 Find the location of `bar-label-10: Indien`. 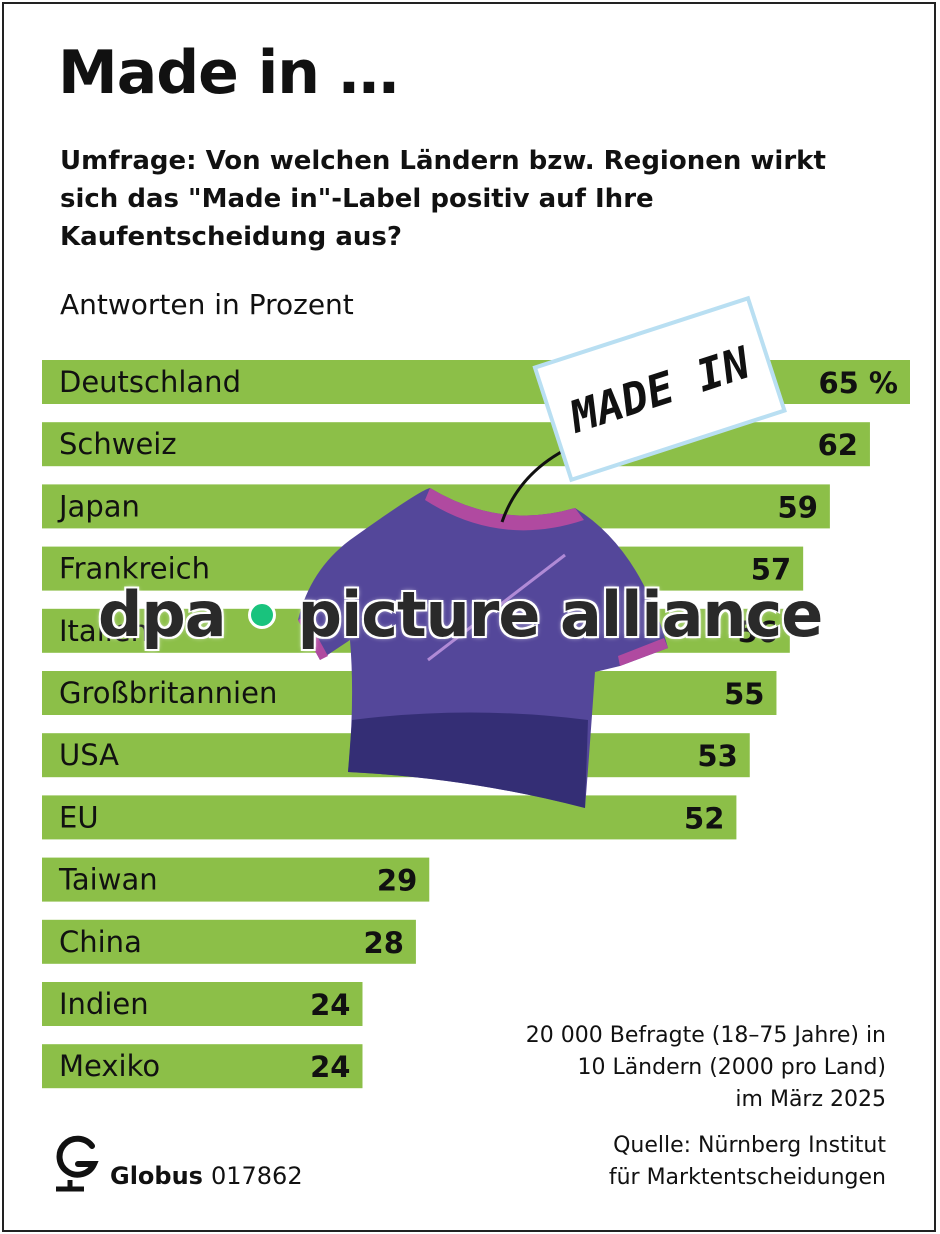

bar-label-10: Indien is located at coordinates (104, 1004).